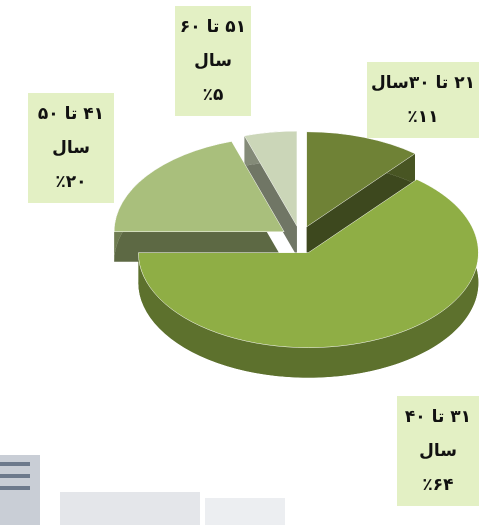 The height and width of the screenshot is (525, 484). What do you see at coordinates (142, 490) in the screenshot?
I see `building-decoration` at bounding box center [142, 490].